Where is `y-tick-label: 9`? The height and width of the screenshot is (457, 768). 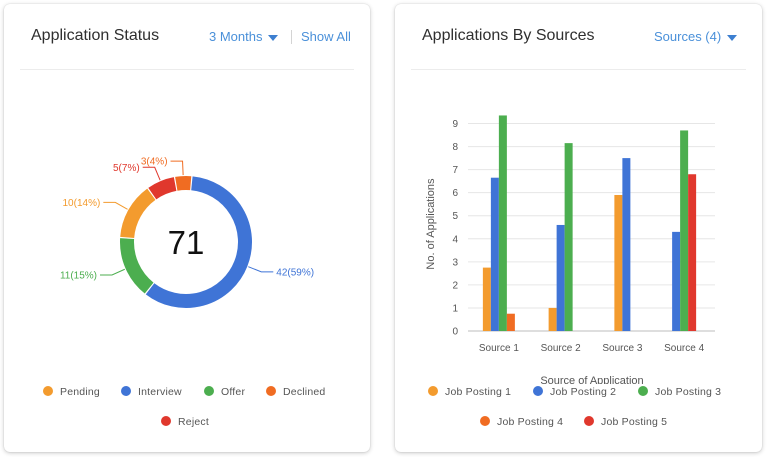
y-tick-label: 9 is located at coordinates (455, 124).